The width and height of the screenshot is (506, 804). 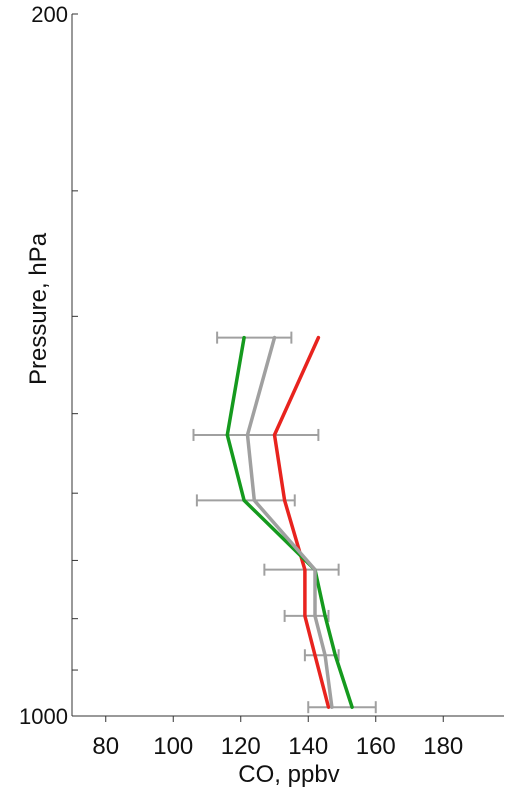 I want to click on x-tick-label: 120, so click(x=241, y=746).